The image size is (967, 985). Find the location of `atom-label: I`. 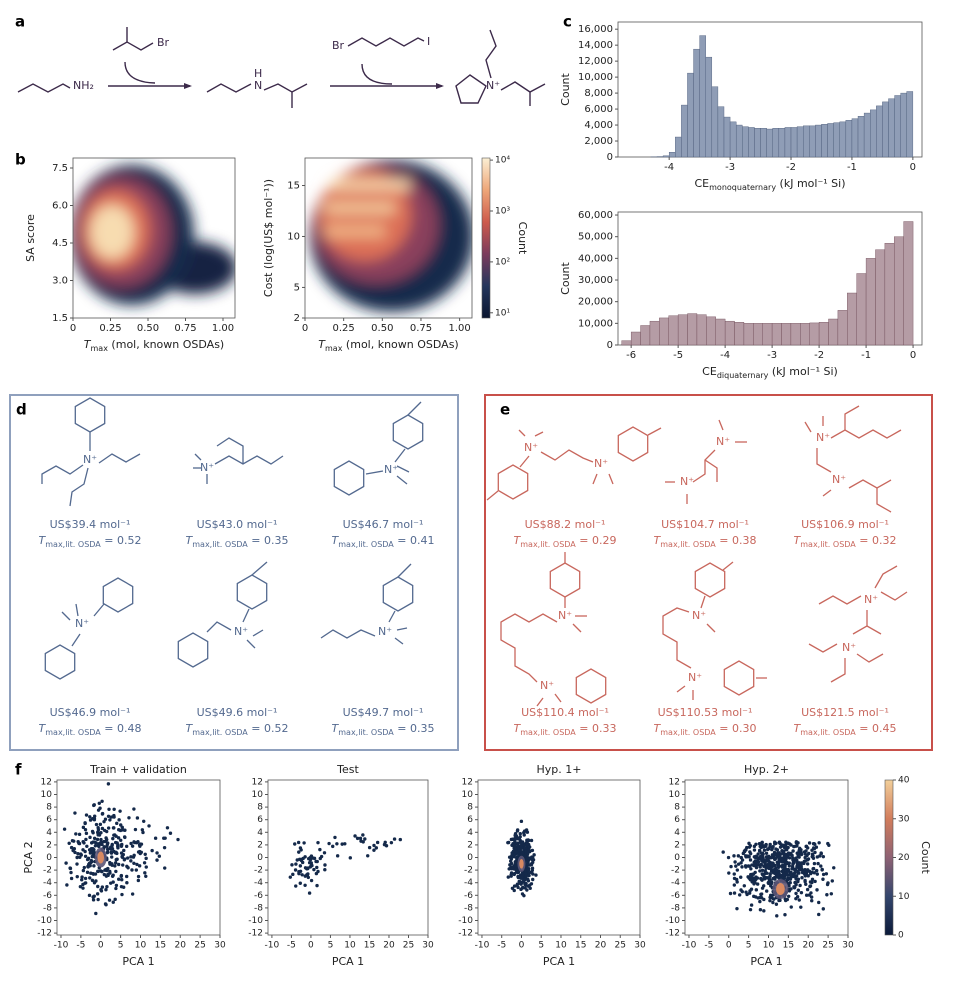

atom-label: I is located at coordinates (428, 41).